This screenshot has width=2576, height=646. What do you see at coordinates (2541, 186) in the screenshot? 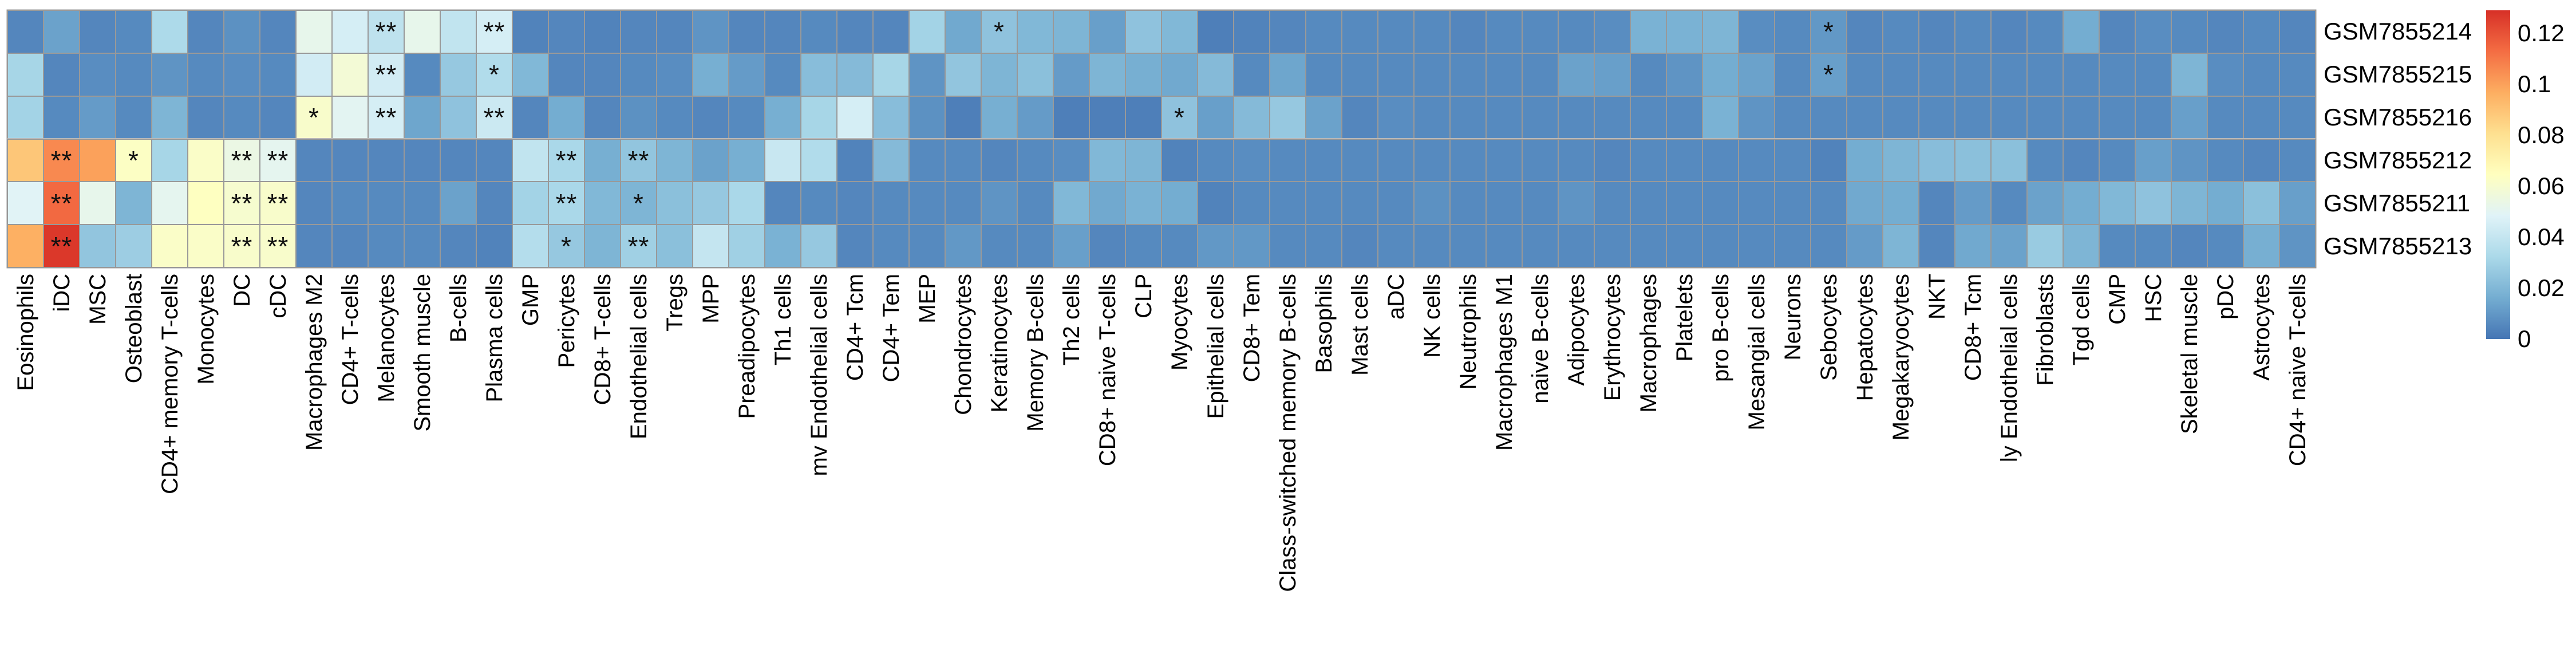
I see `colorbar-tick-label: 0.06` at bounding box center [2541, 186].